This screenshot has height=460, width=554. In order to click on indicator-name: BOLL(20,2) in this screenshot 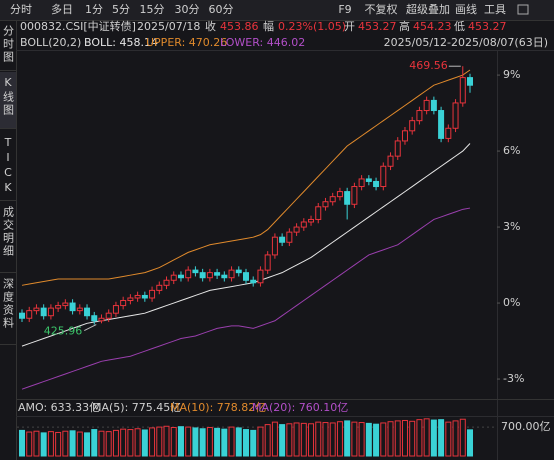, I will do `click(50, 42)`.